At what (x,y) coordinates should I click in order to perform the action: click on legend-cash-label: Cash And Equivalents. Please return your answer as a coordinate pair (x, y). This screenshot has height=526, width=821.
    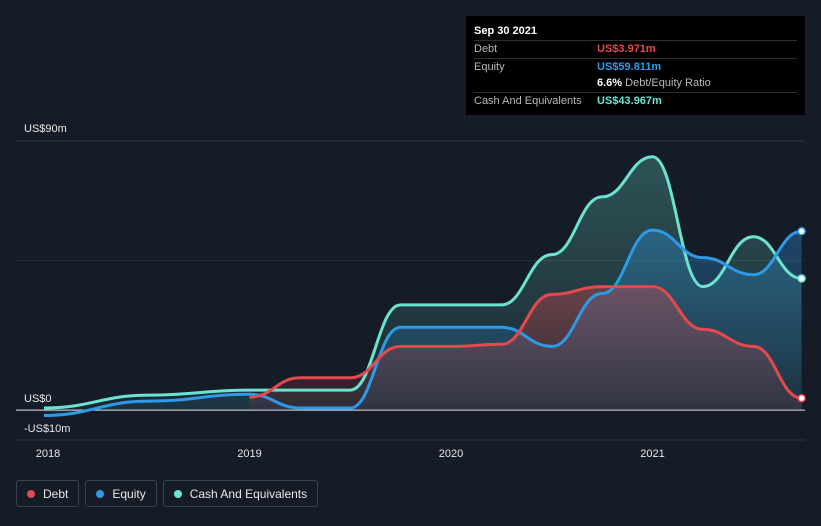
    Looking at the image, I should click on (248, 493).